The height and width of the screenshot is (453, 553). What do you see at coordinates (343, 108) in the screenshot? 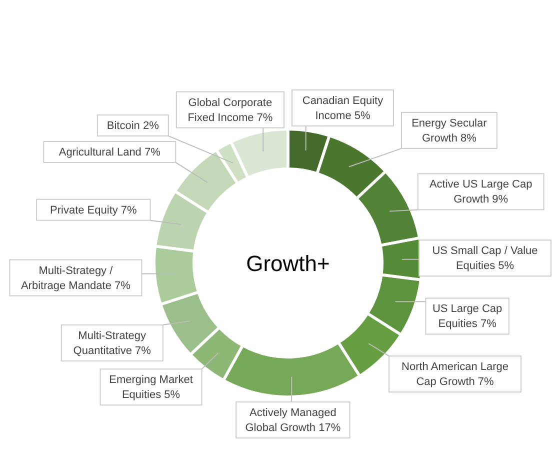
I see `slice-label: Canadian Equity Income 5%` at bounding box center [343, 108].